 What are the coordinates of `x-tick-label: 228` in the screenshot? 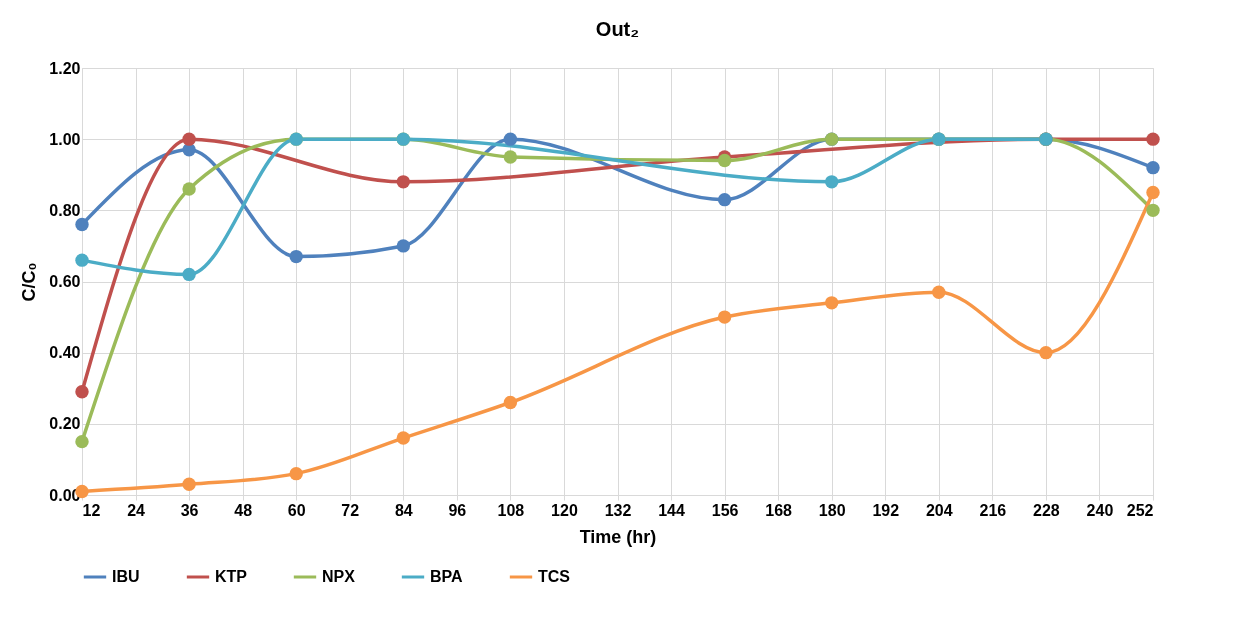 It's located at (1046, 510).